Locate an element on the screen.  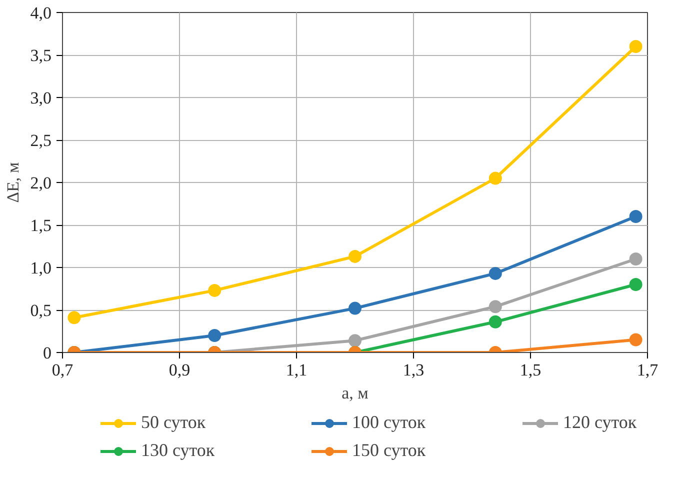
y-tick-label: 0,5 is located at coordinates (41, 310).